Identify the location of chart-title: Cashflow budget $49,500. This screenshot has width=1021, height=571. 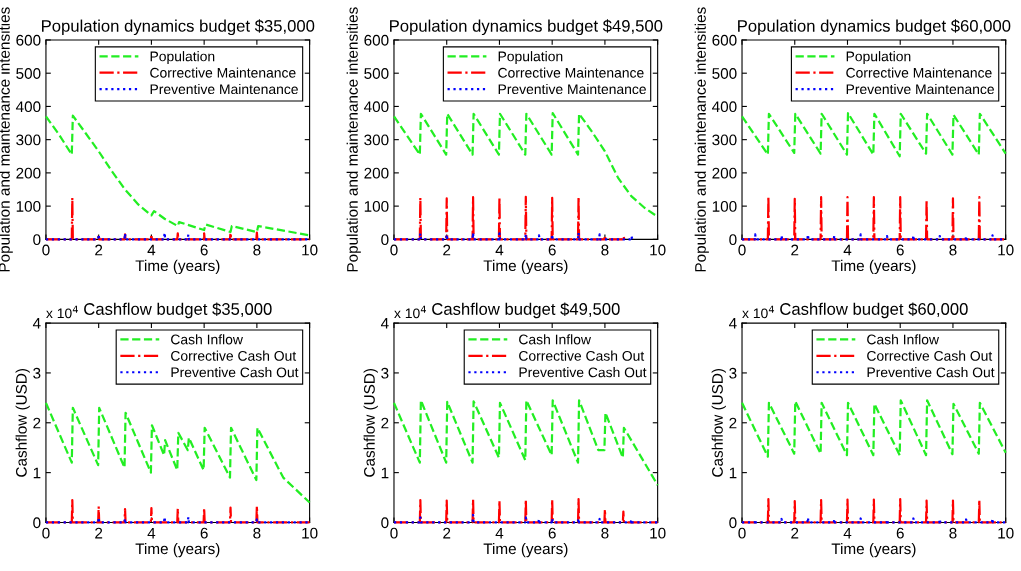
(526, 310).